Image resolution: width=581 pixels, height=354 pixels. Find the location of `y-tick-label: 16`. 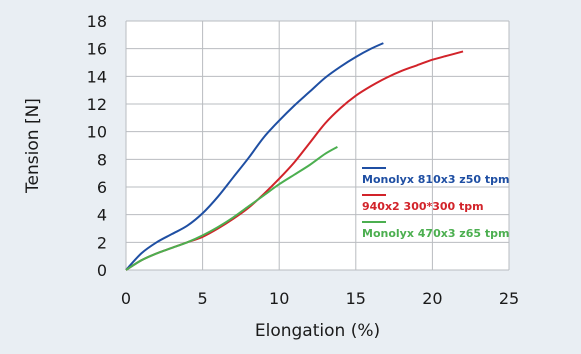

y-tick-label: 16 is located at coordinates (97, 49).